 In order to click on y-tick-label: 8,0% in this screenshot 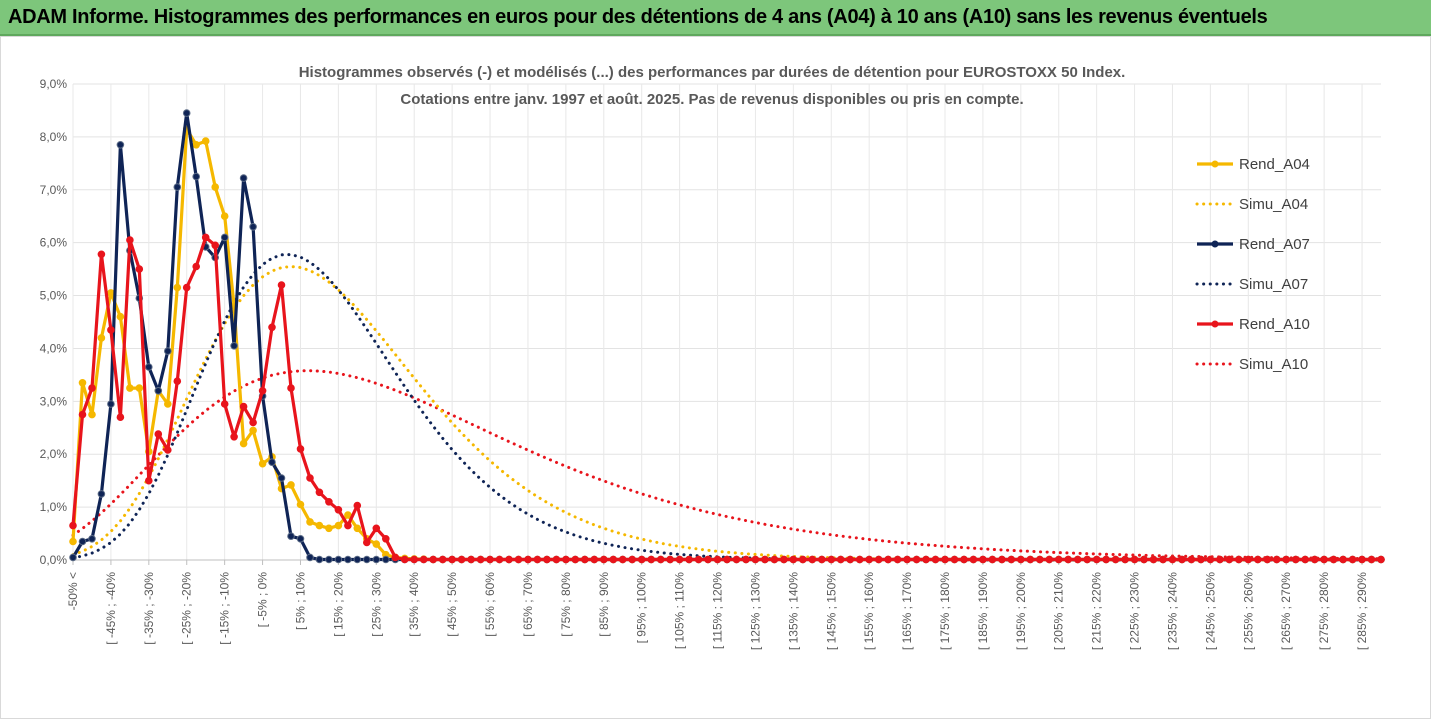, I will do `click(54, 137)`.